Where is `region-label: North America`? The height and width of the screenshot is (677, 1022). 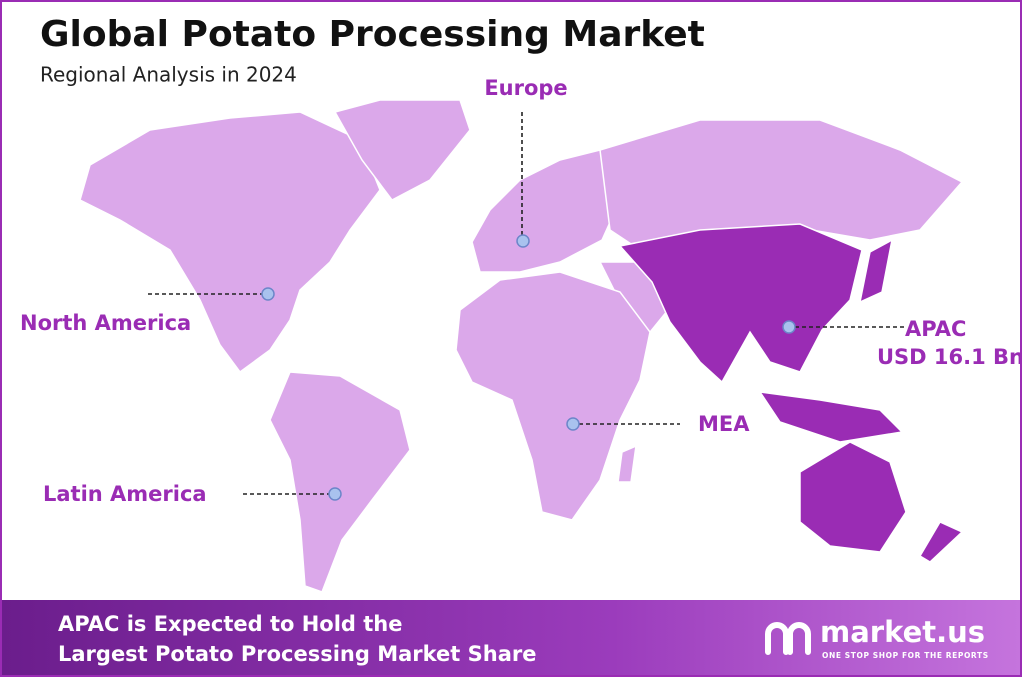 region-label: North America is located at coordinates (105, 323).